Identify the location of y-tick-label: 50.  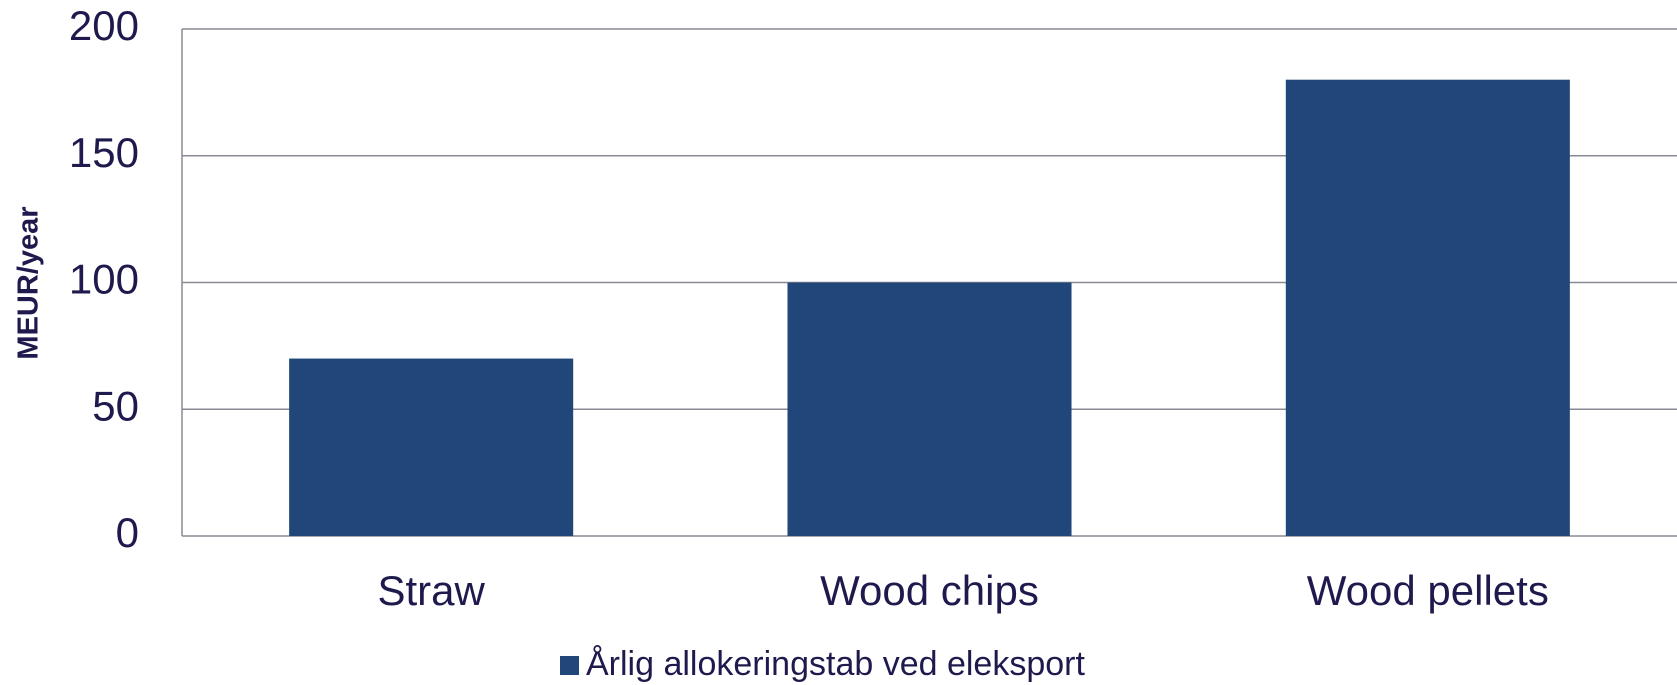
(115, 405).